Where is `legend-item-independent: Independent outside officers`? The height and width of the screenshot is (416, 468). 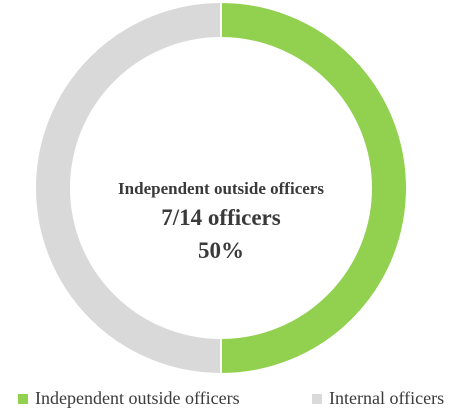 legend-item-independent: Independent outside officers is located at coordinates (129, 398).